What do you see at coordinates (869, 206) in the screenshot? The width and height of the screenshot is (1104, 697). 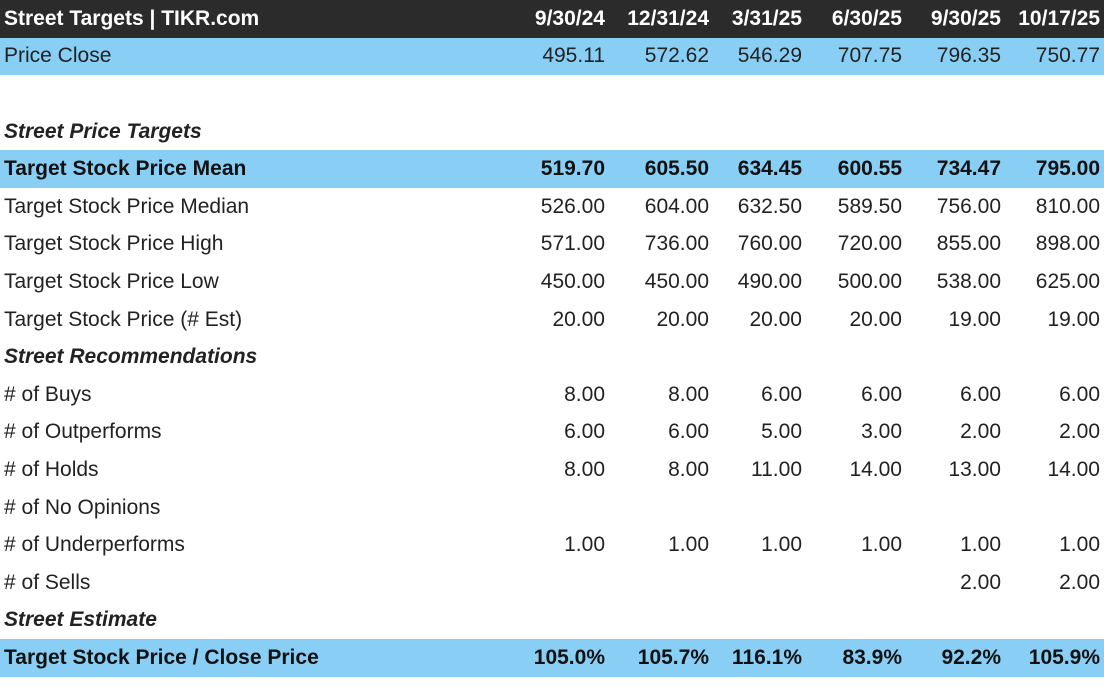 I see `table-cell: 589.50` at bounding box center [869, 206].